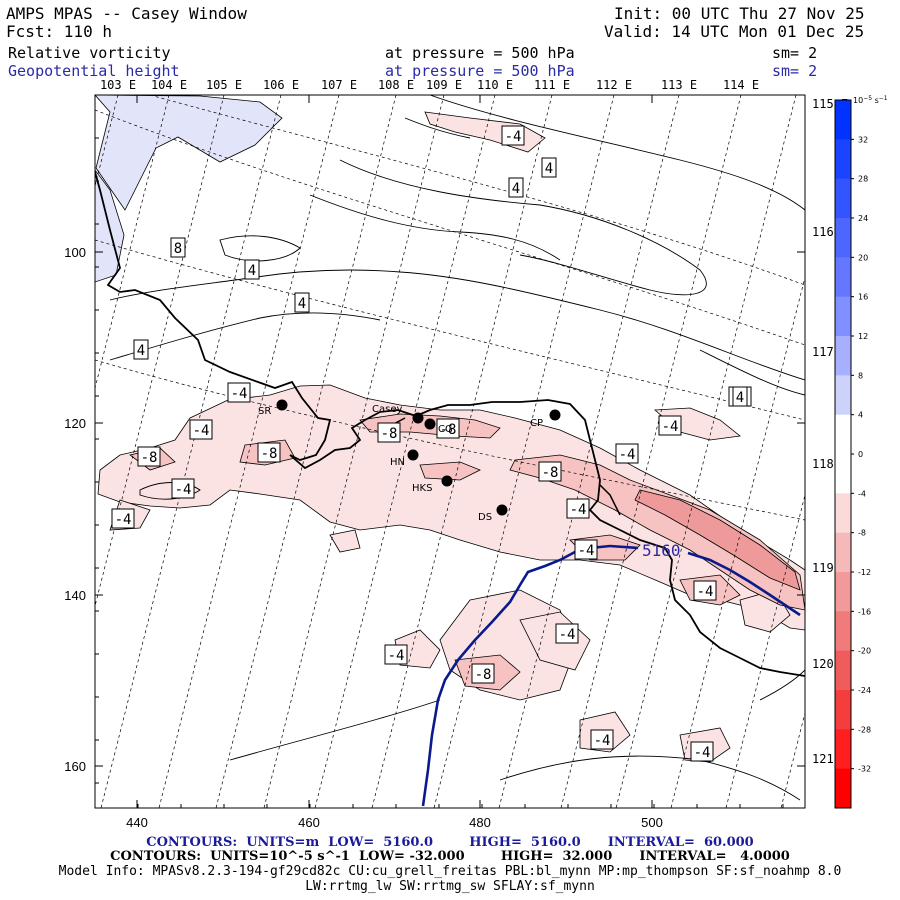 The height and width of the screenshot is (900, 900). Describe the element at coordinates (864, 769) in the screenshot. I see `colorbar-label: -32` at that location.